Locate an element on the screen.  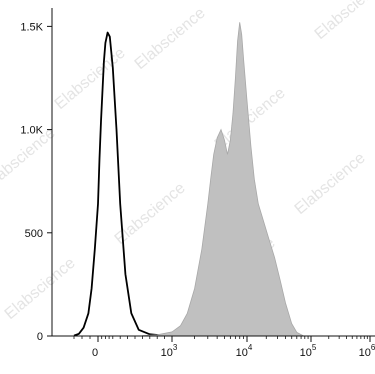
x-tick-label: 10⁶ is located at coordinates (367, 351).